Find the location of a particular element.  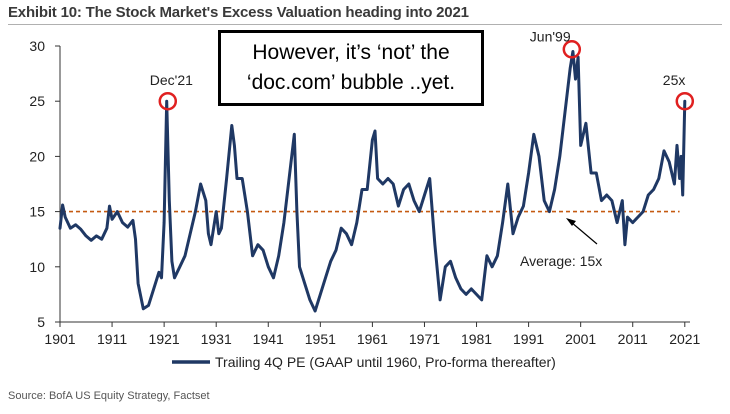

average-arrowhead is located at coordinates (571, 222).